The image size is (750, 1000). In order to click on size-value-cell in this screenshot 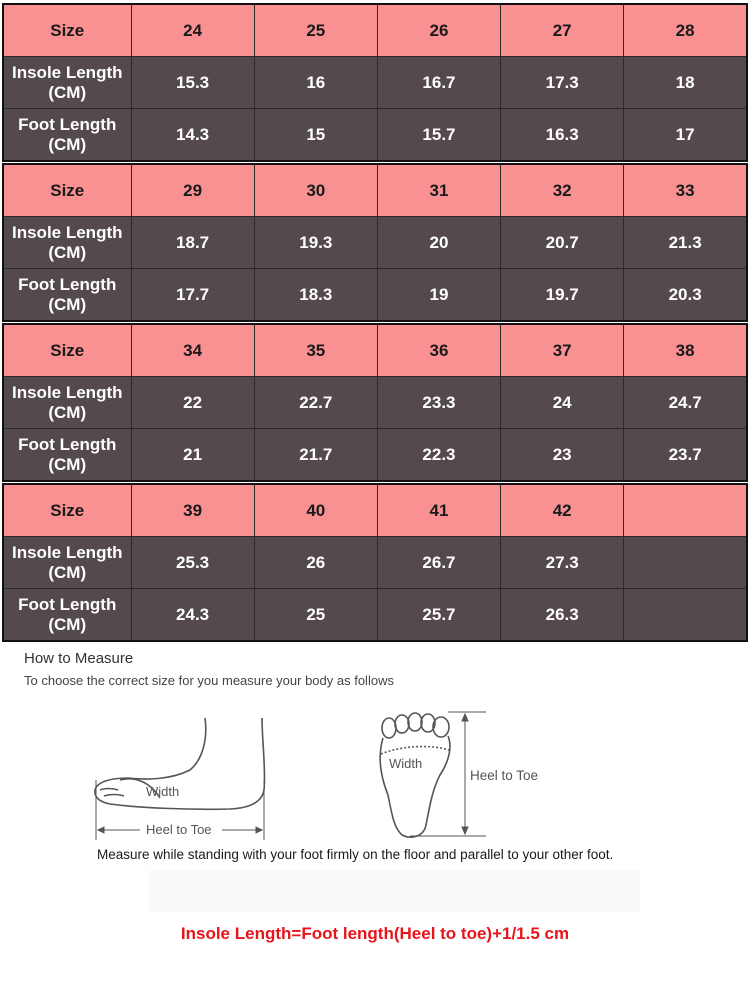, I will do `click(685, 510)`.